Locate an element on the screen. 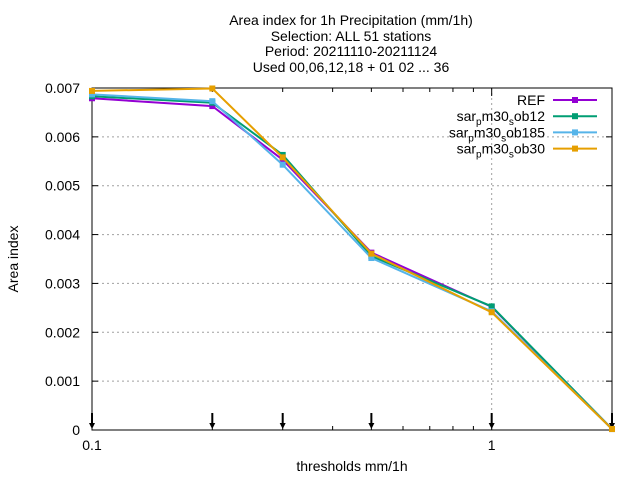 The width and height of the screenshot is (640, 480). legend-label-part: ob185 is located at coordinates (525, 132).